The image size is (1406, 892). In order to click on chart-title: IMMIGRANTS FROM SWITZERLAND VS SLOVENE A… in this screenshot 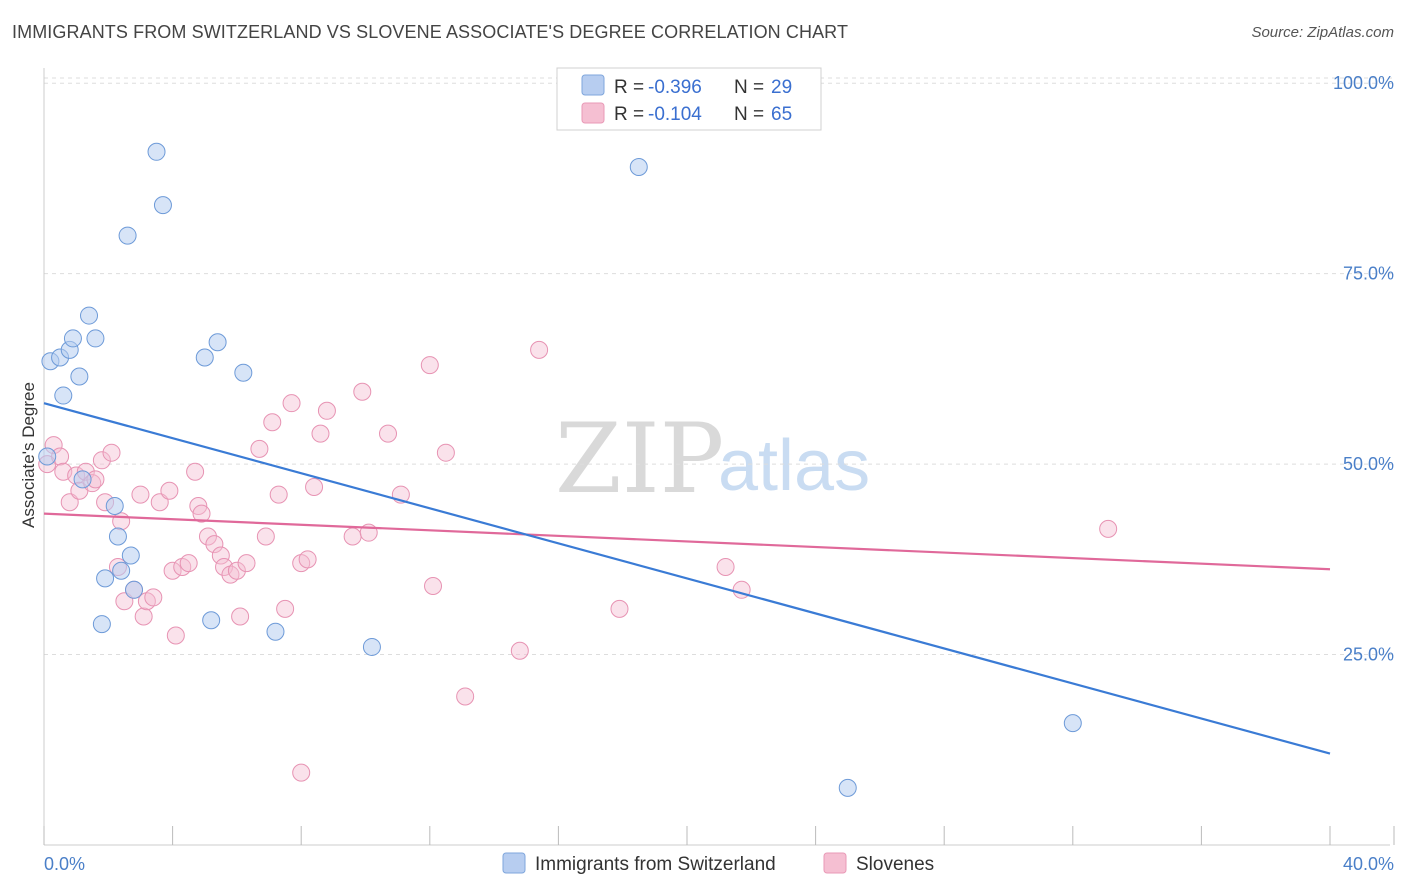, I will do `click(430, 32)`.